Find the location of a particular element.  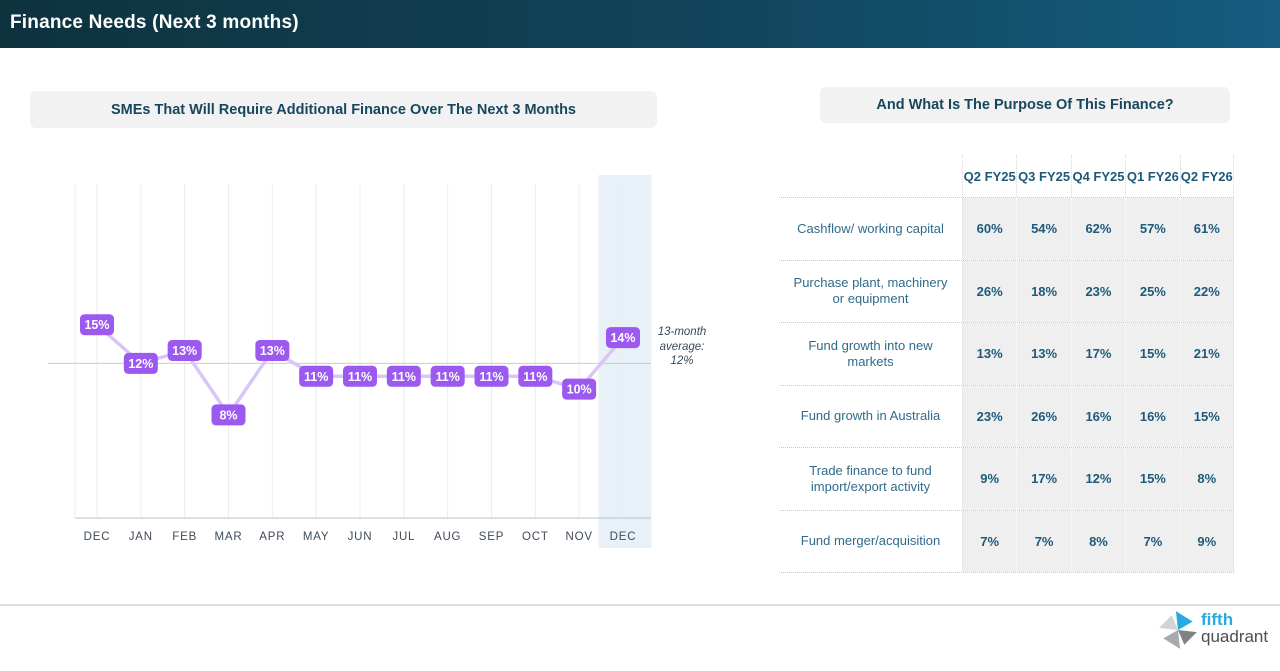

data-label-badge: 15% is located at coordinates (97, 325).